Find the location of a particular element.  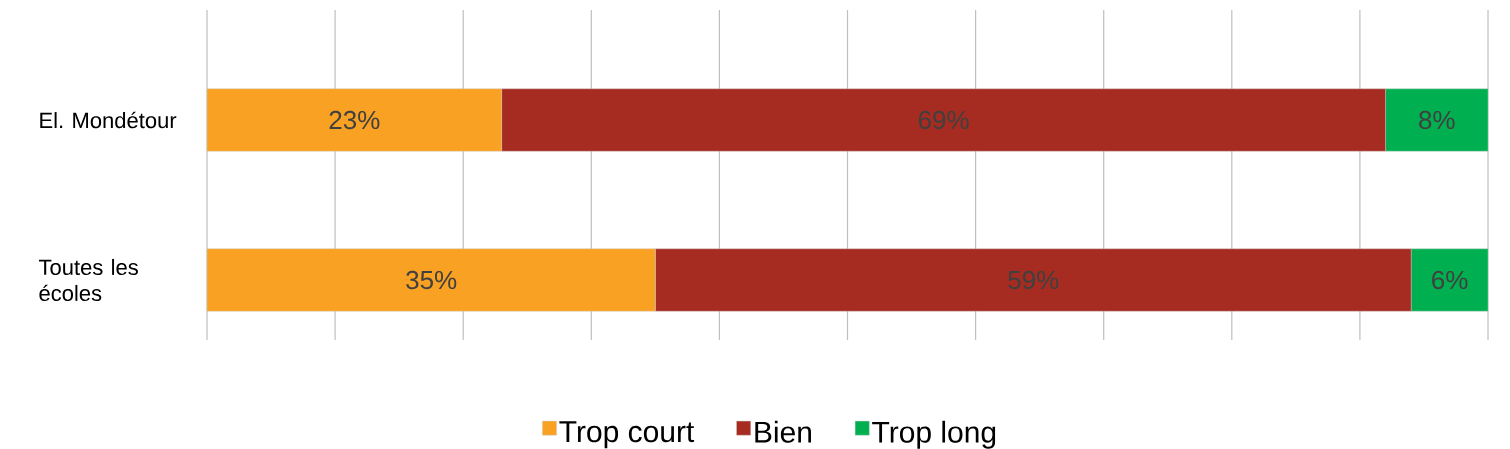

data-label: 59% is located at coordinates (1033, 280).